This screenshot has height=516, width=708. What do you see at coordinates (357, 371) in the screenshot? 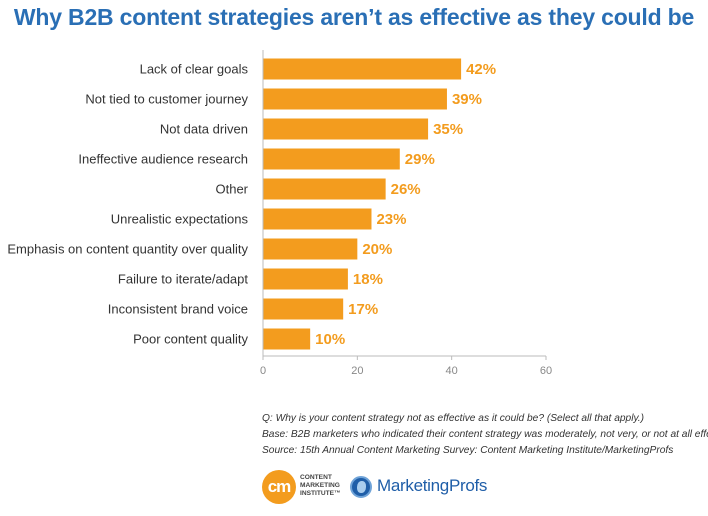
I see `x-tick-label: 20` at bounding box center [357, 371].